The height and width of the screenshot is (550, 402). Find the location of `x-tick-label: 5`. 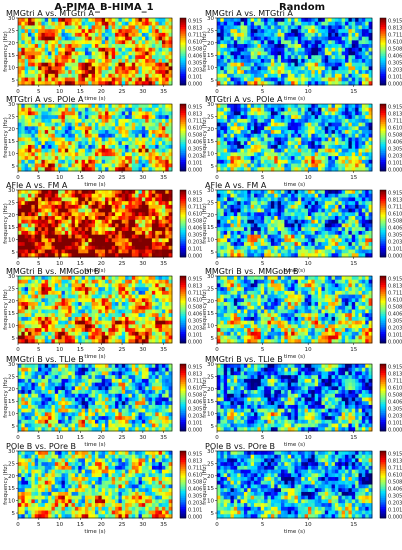

x-tick-label: 5 is located at coordinates (39, 92).